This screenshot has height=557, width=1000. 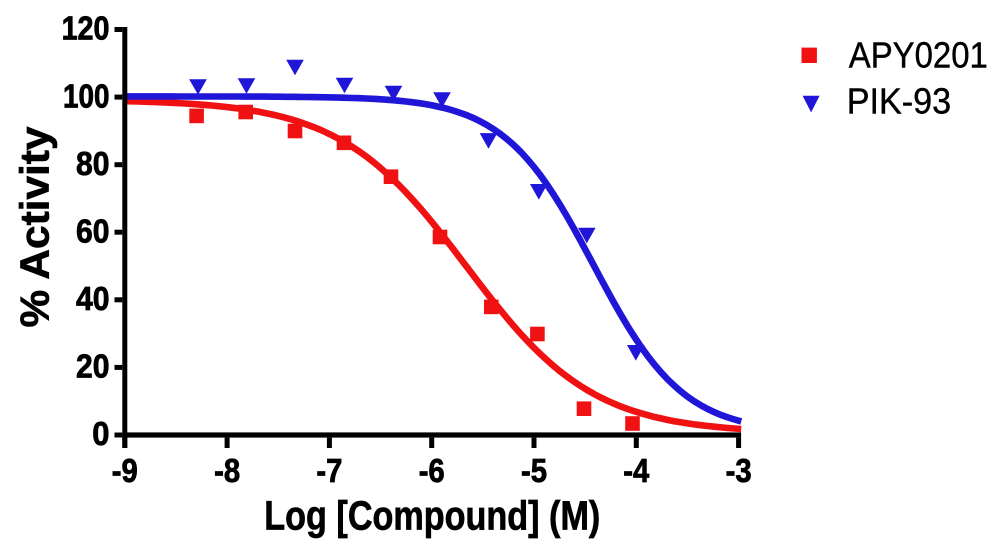 What do you see at coordinates (534, 470) in the screenshot?
I see `svg-text: -5` at bounding box center [534, 470].